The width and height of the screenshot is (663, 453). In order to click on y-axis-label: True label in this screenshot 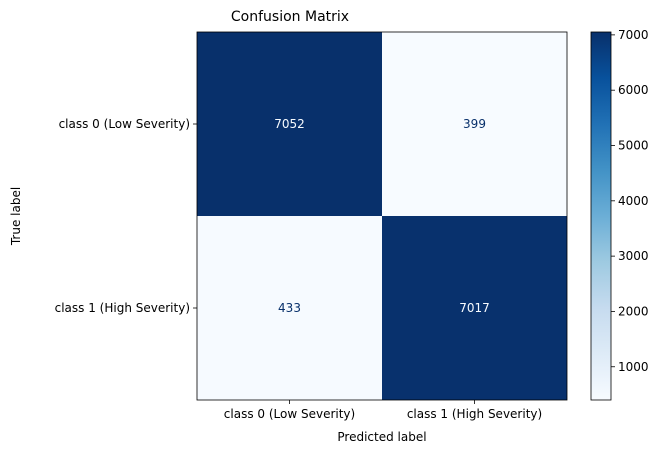, I will do `click(16, 216)`.